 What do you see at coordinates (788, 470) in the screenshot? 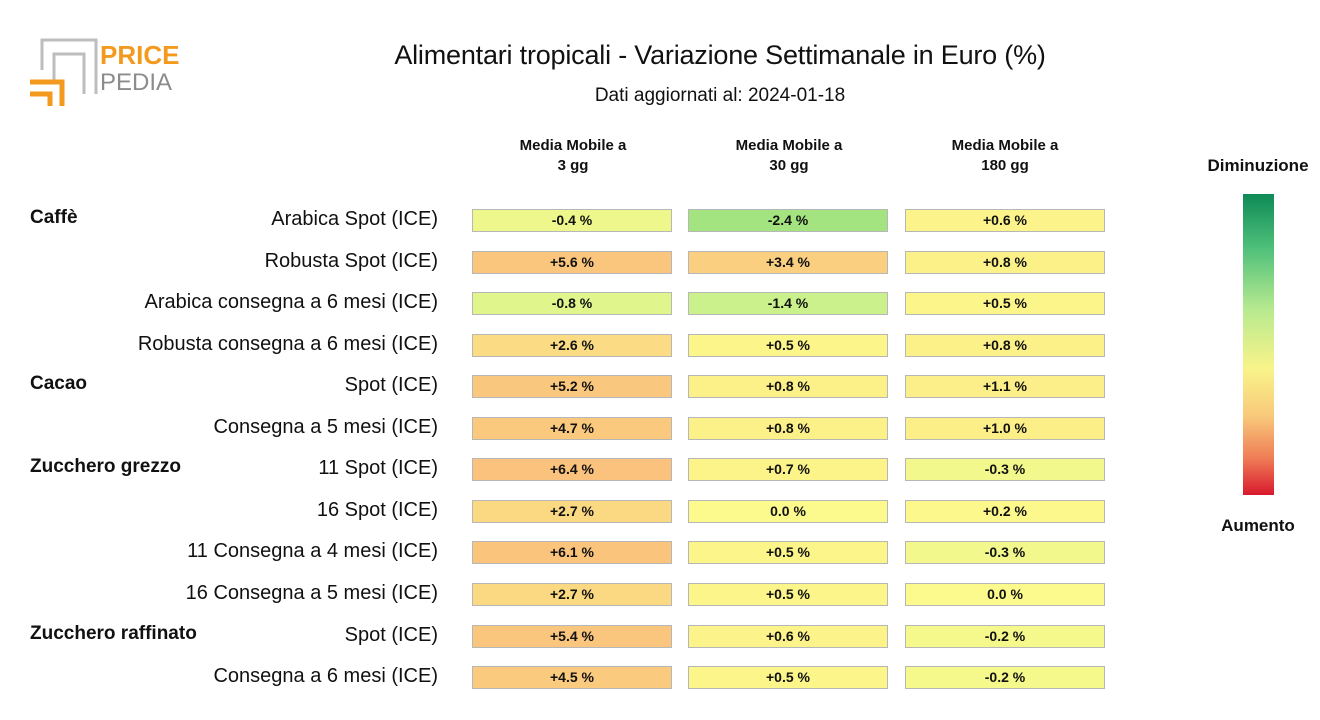
I see `heatmap-cell: +0.7 %` at bounding box center [788, 470].